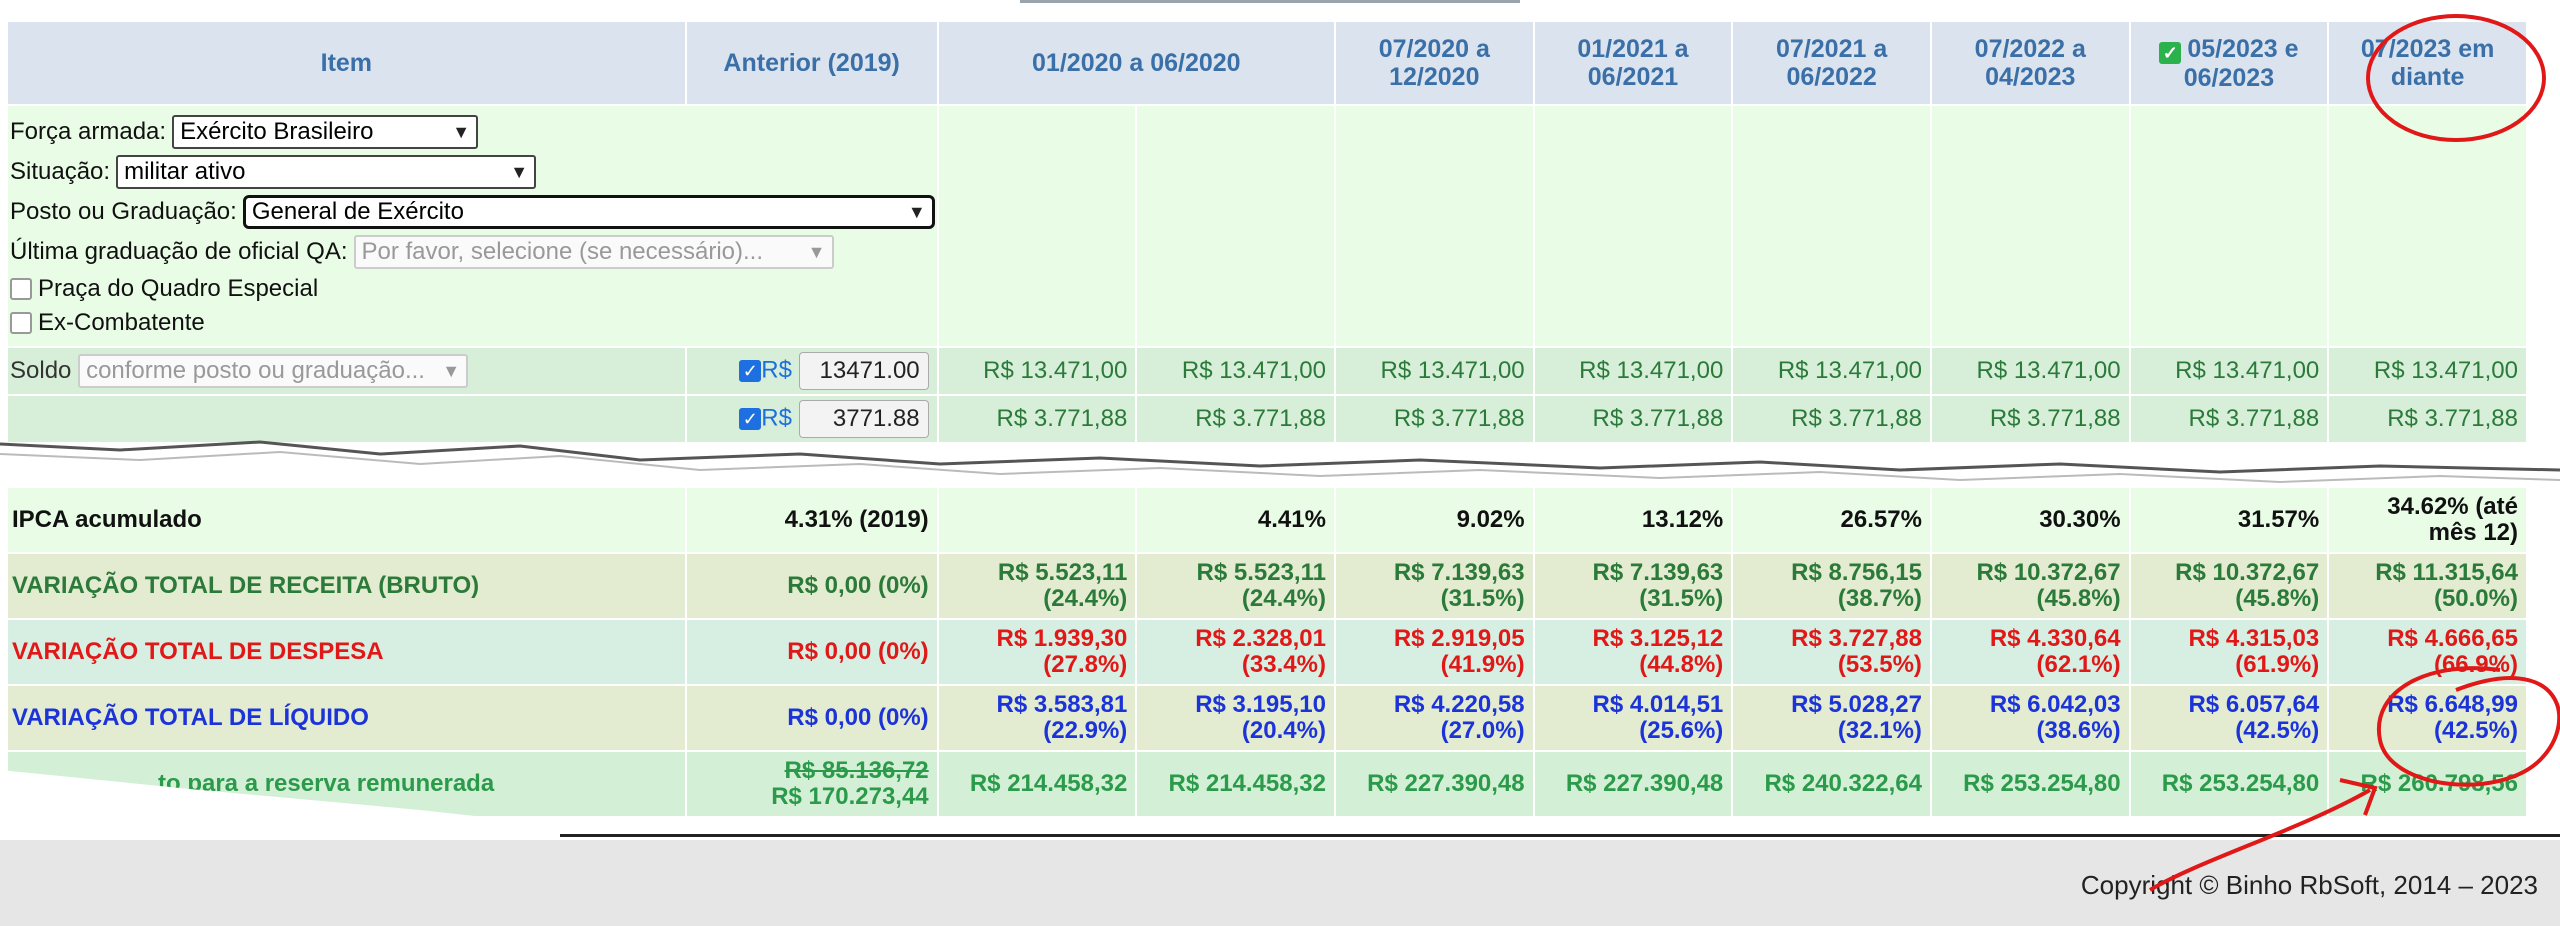 The width and height of the screenshot is (2560, 926). Describe the element at coordinates (2030, 63) in the screenshot. I see `col-header-2022: 07/2022 a 04/2023` at that location.